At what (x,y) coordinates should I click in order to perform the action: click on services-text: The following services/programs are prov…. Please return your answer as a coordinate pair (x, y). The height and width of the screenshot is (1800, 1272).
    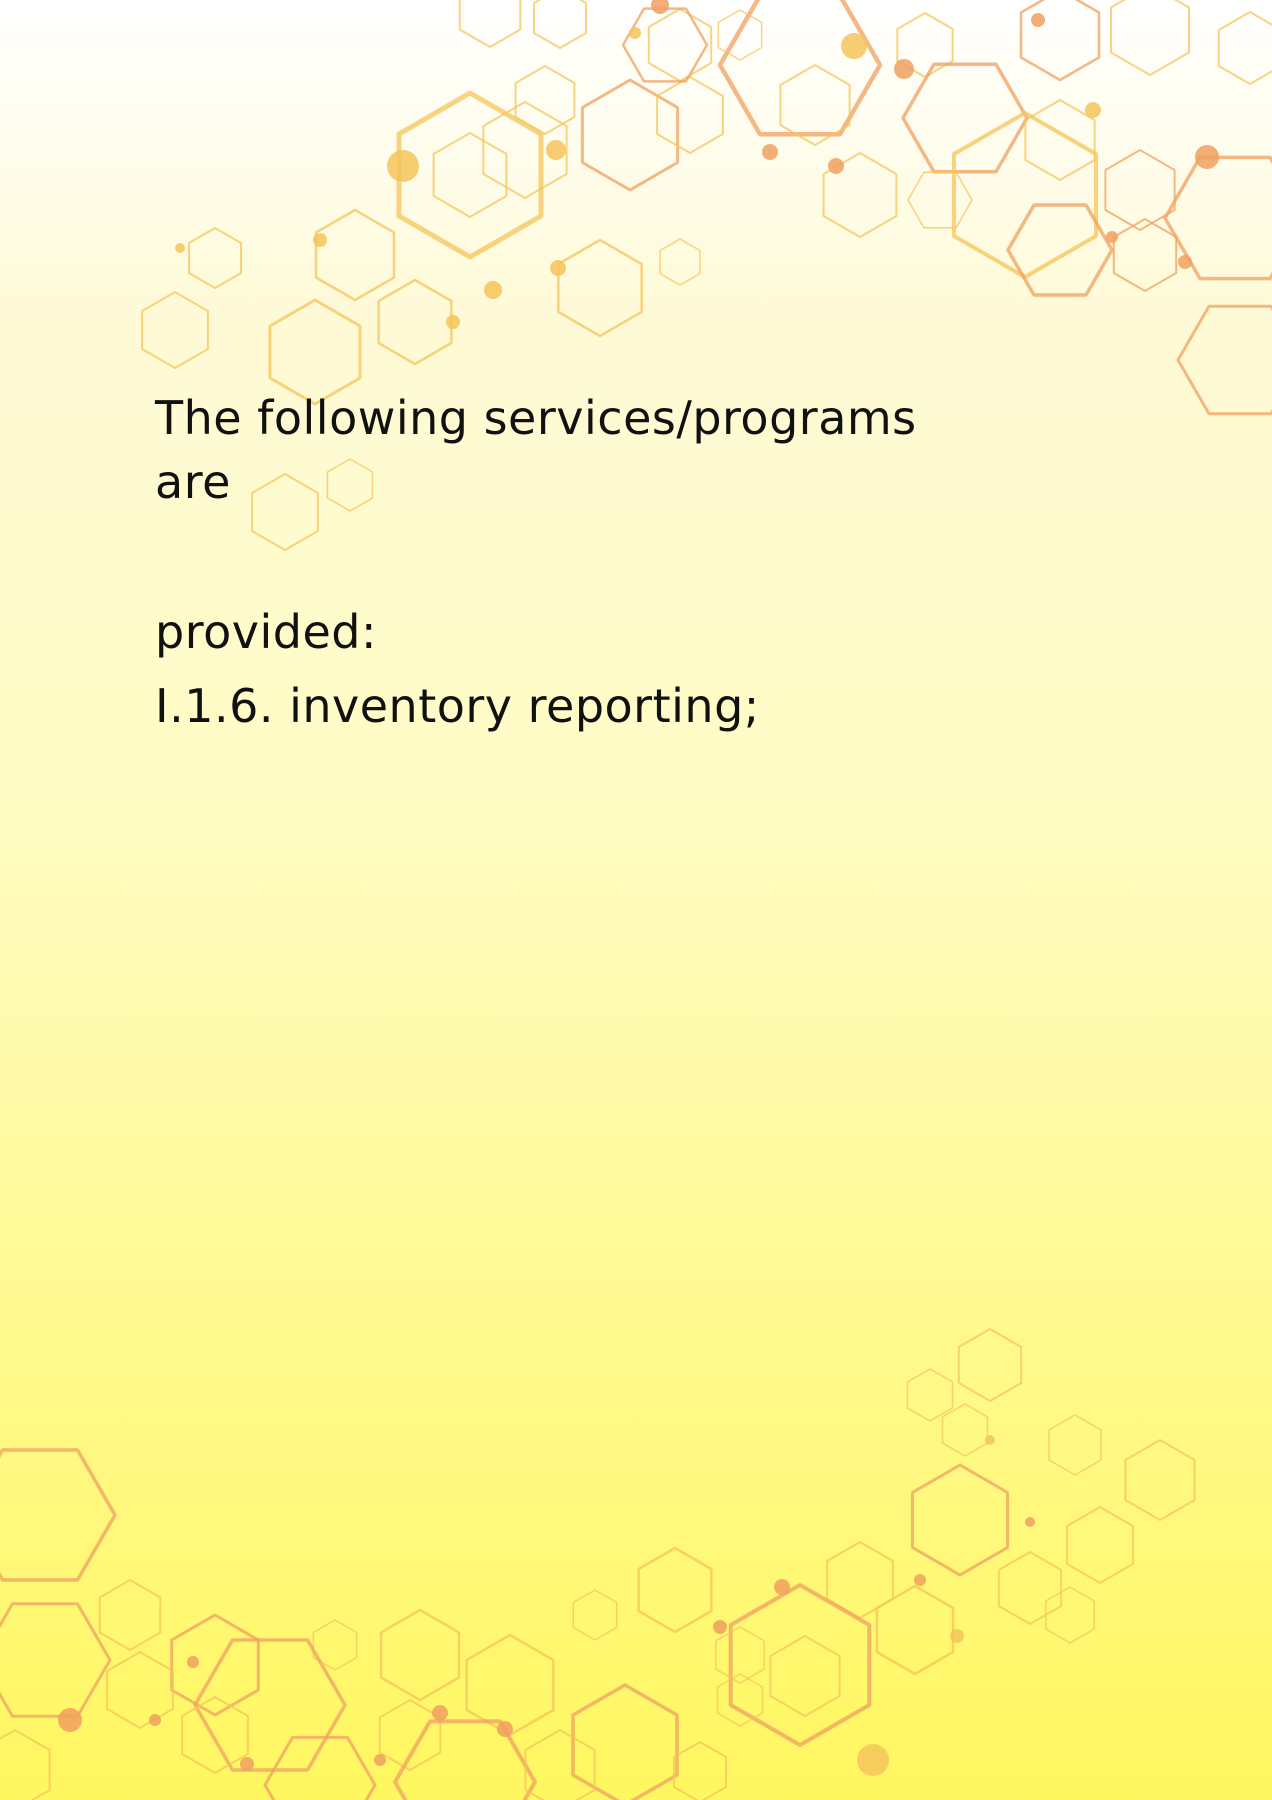
    Looking at the image, I should click on (575, 562).